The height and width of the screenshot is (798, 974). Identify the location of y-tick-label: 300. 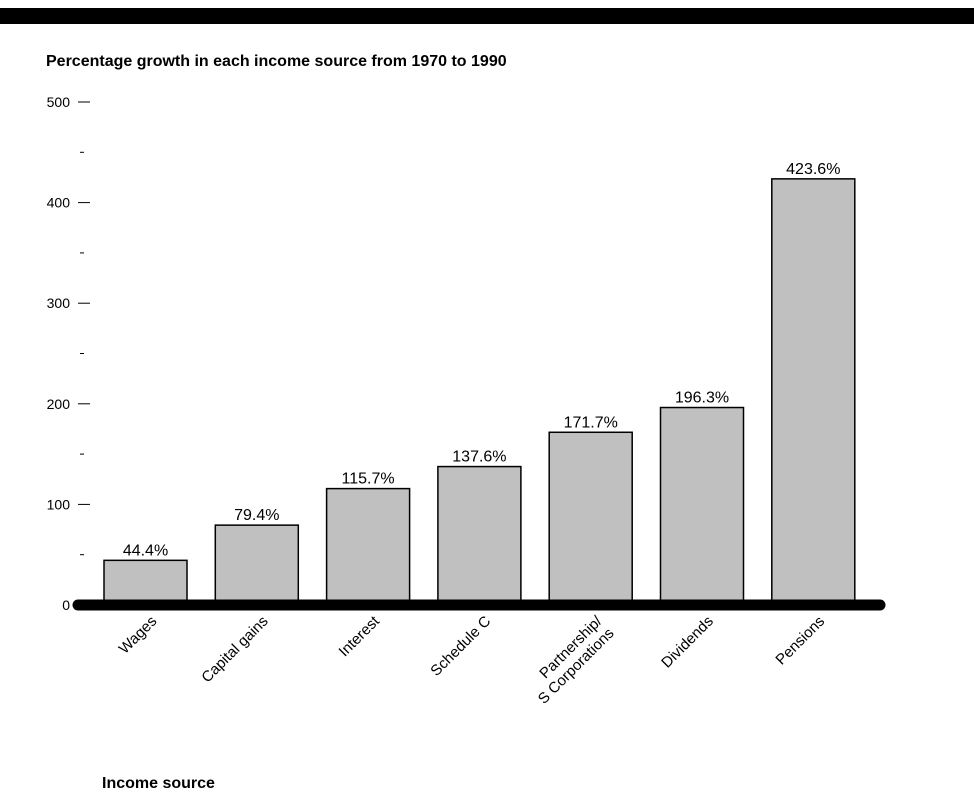
(59, 303).